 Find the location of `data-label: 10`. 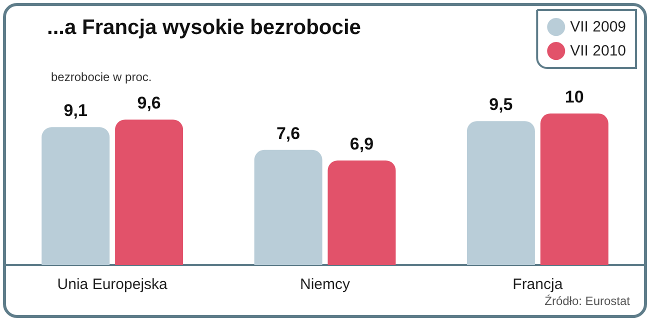

data-label: 10 is located at coordinates (574, 97).